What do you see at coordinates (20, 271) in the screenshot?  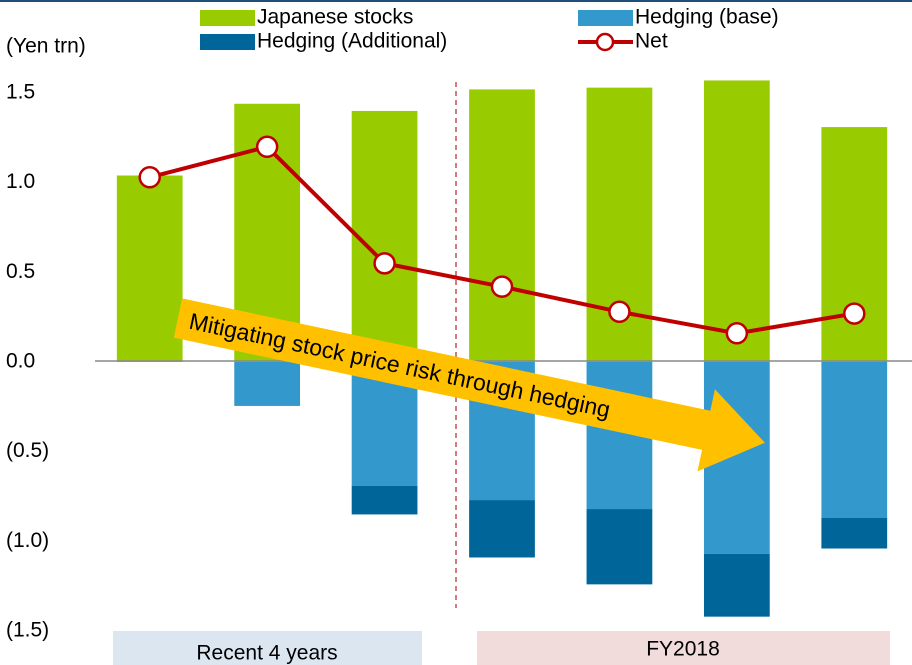 I see `y-tick-label: 0.5` at bounding box center [20, 271].